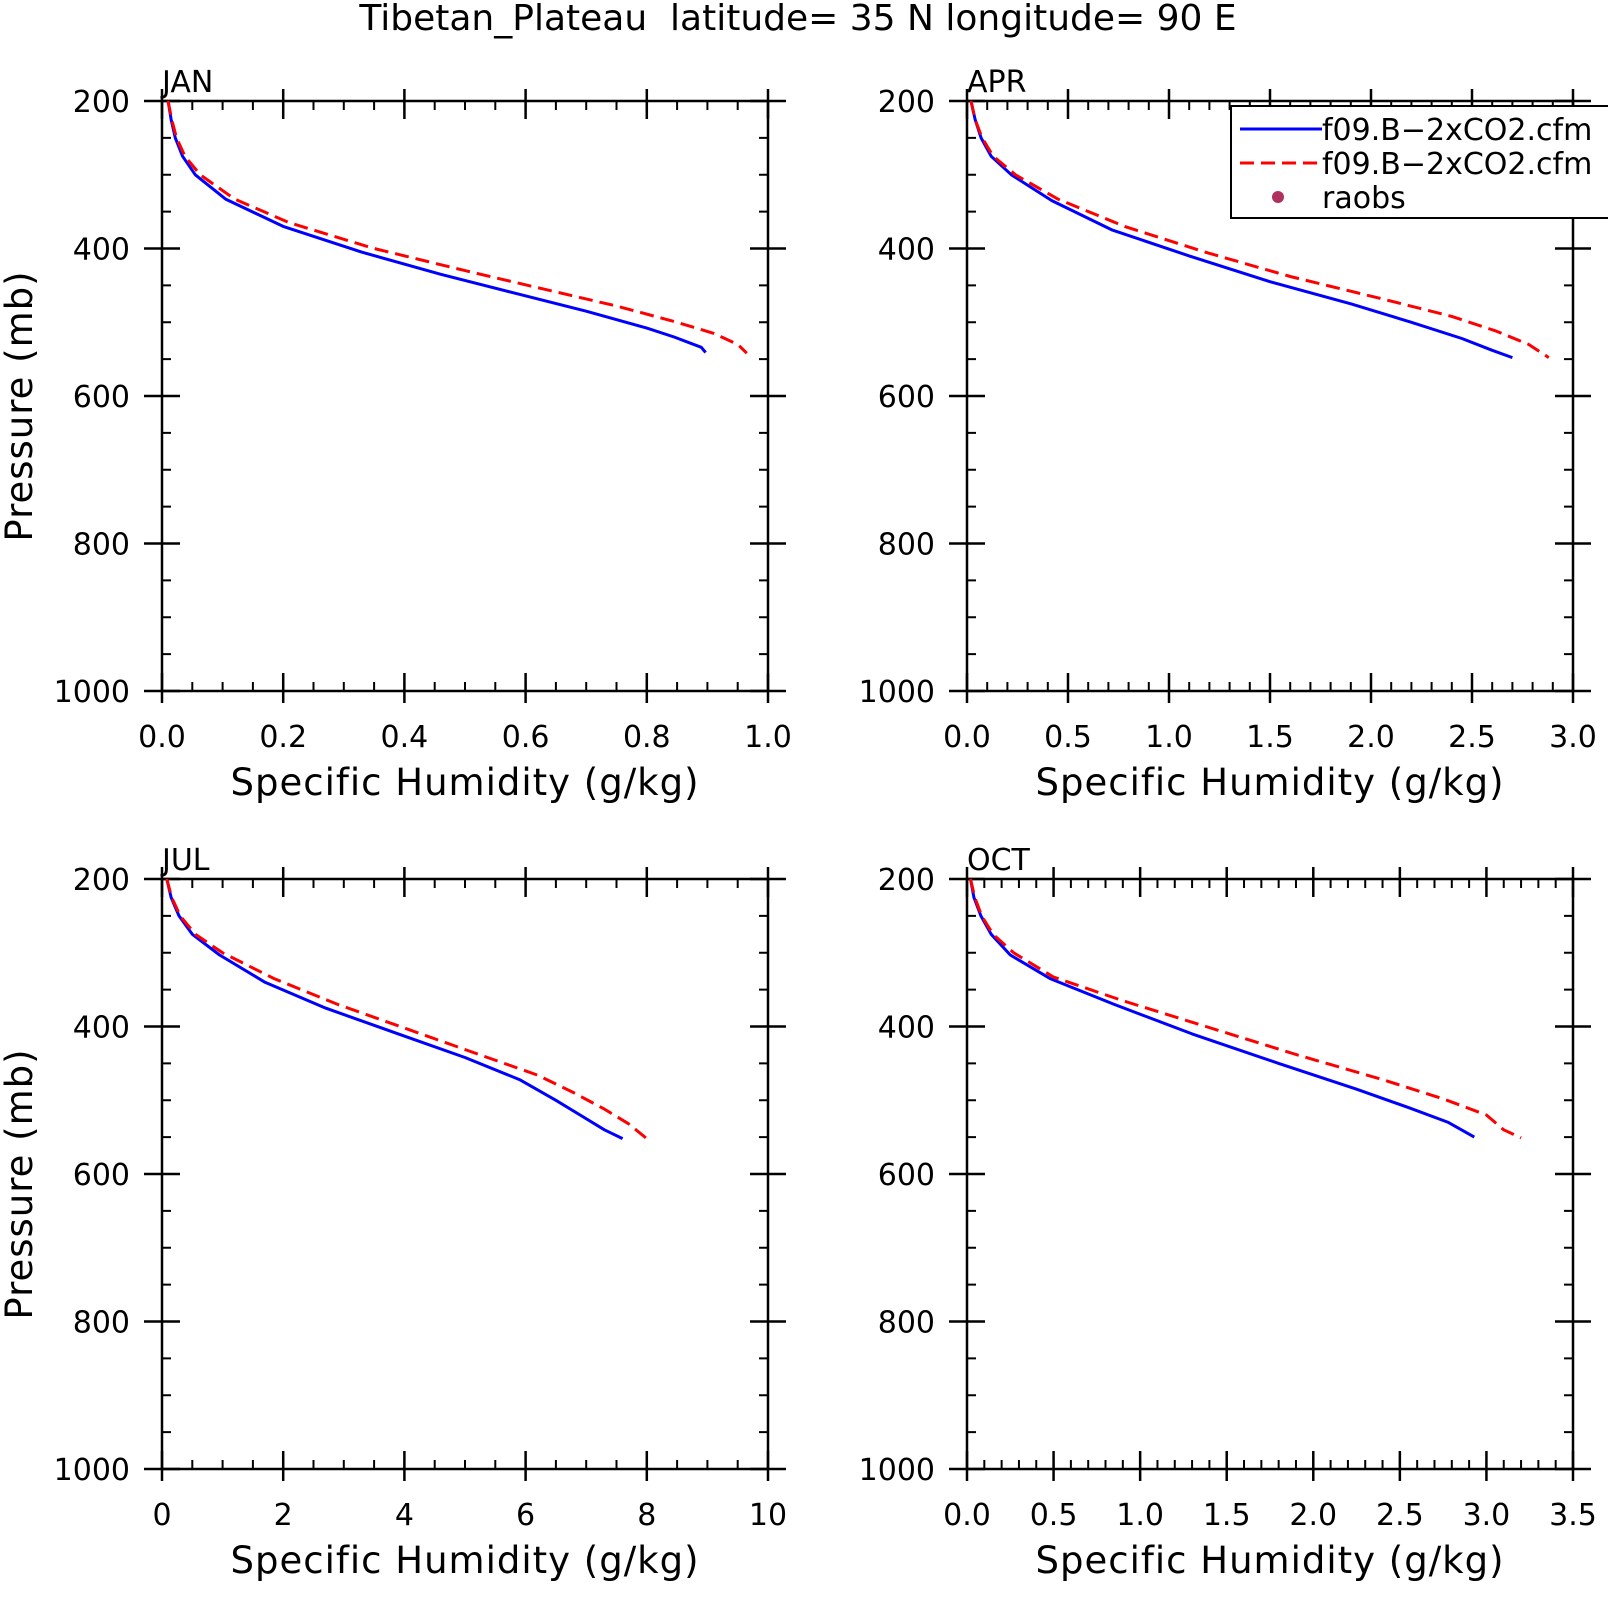 This screenshot has width=1608, height=1602. Describe the element at coordinates (185, 860) in the screenshot. I see `panel-label: JUL` at that location.